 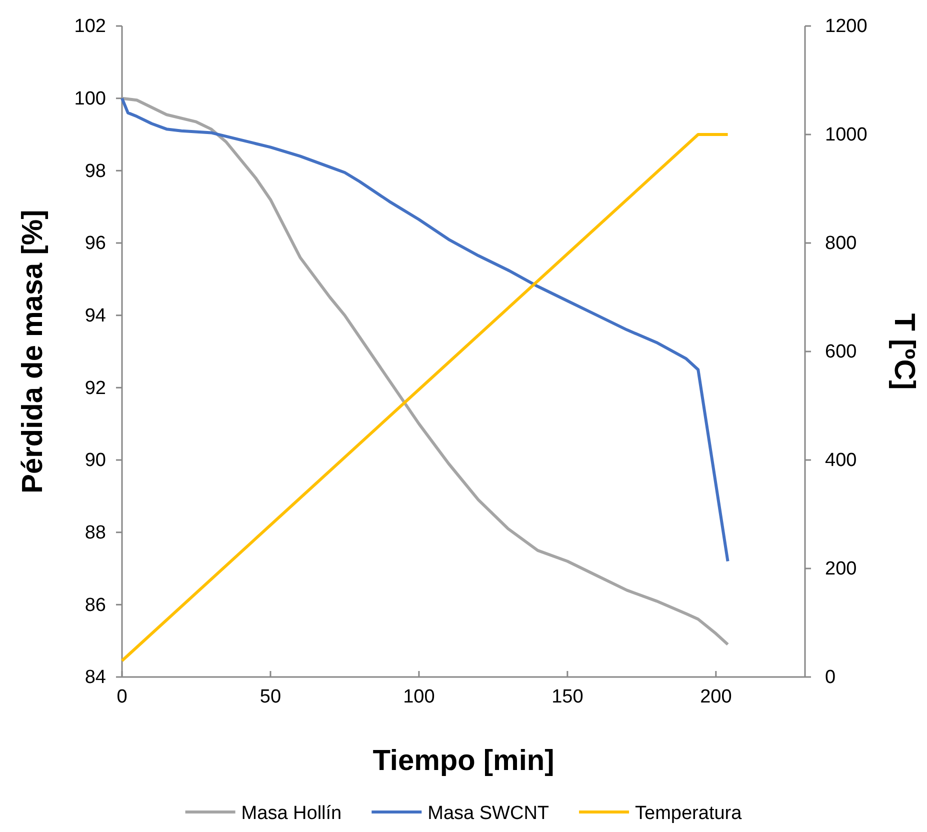 I want to click on y-tick-label: 96, so click(x=95, y=243).